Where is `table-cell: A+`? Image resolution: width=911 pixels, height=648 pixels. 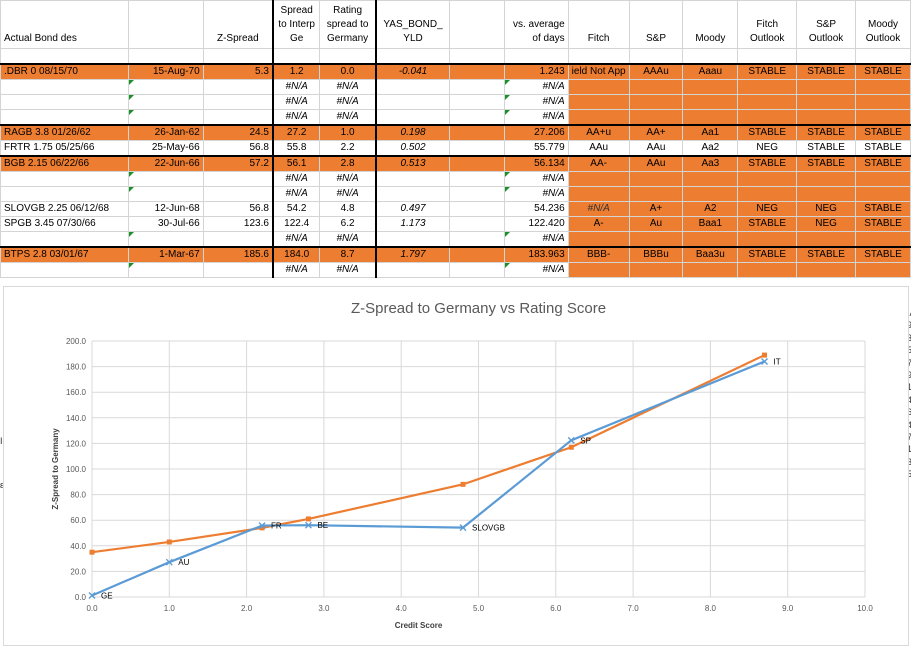
table-cell: A+ is located at coordinates (656, 209).